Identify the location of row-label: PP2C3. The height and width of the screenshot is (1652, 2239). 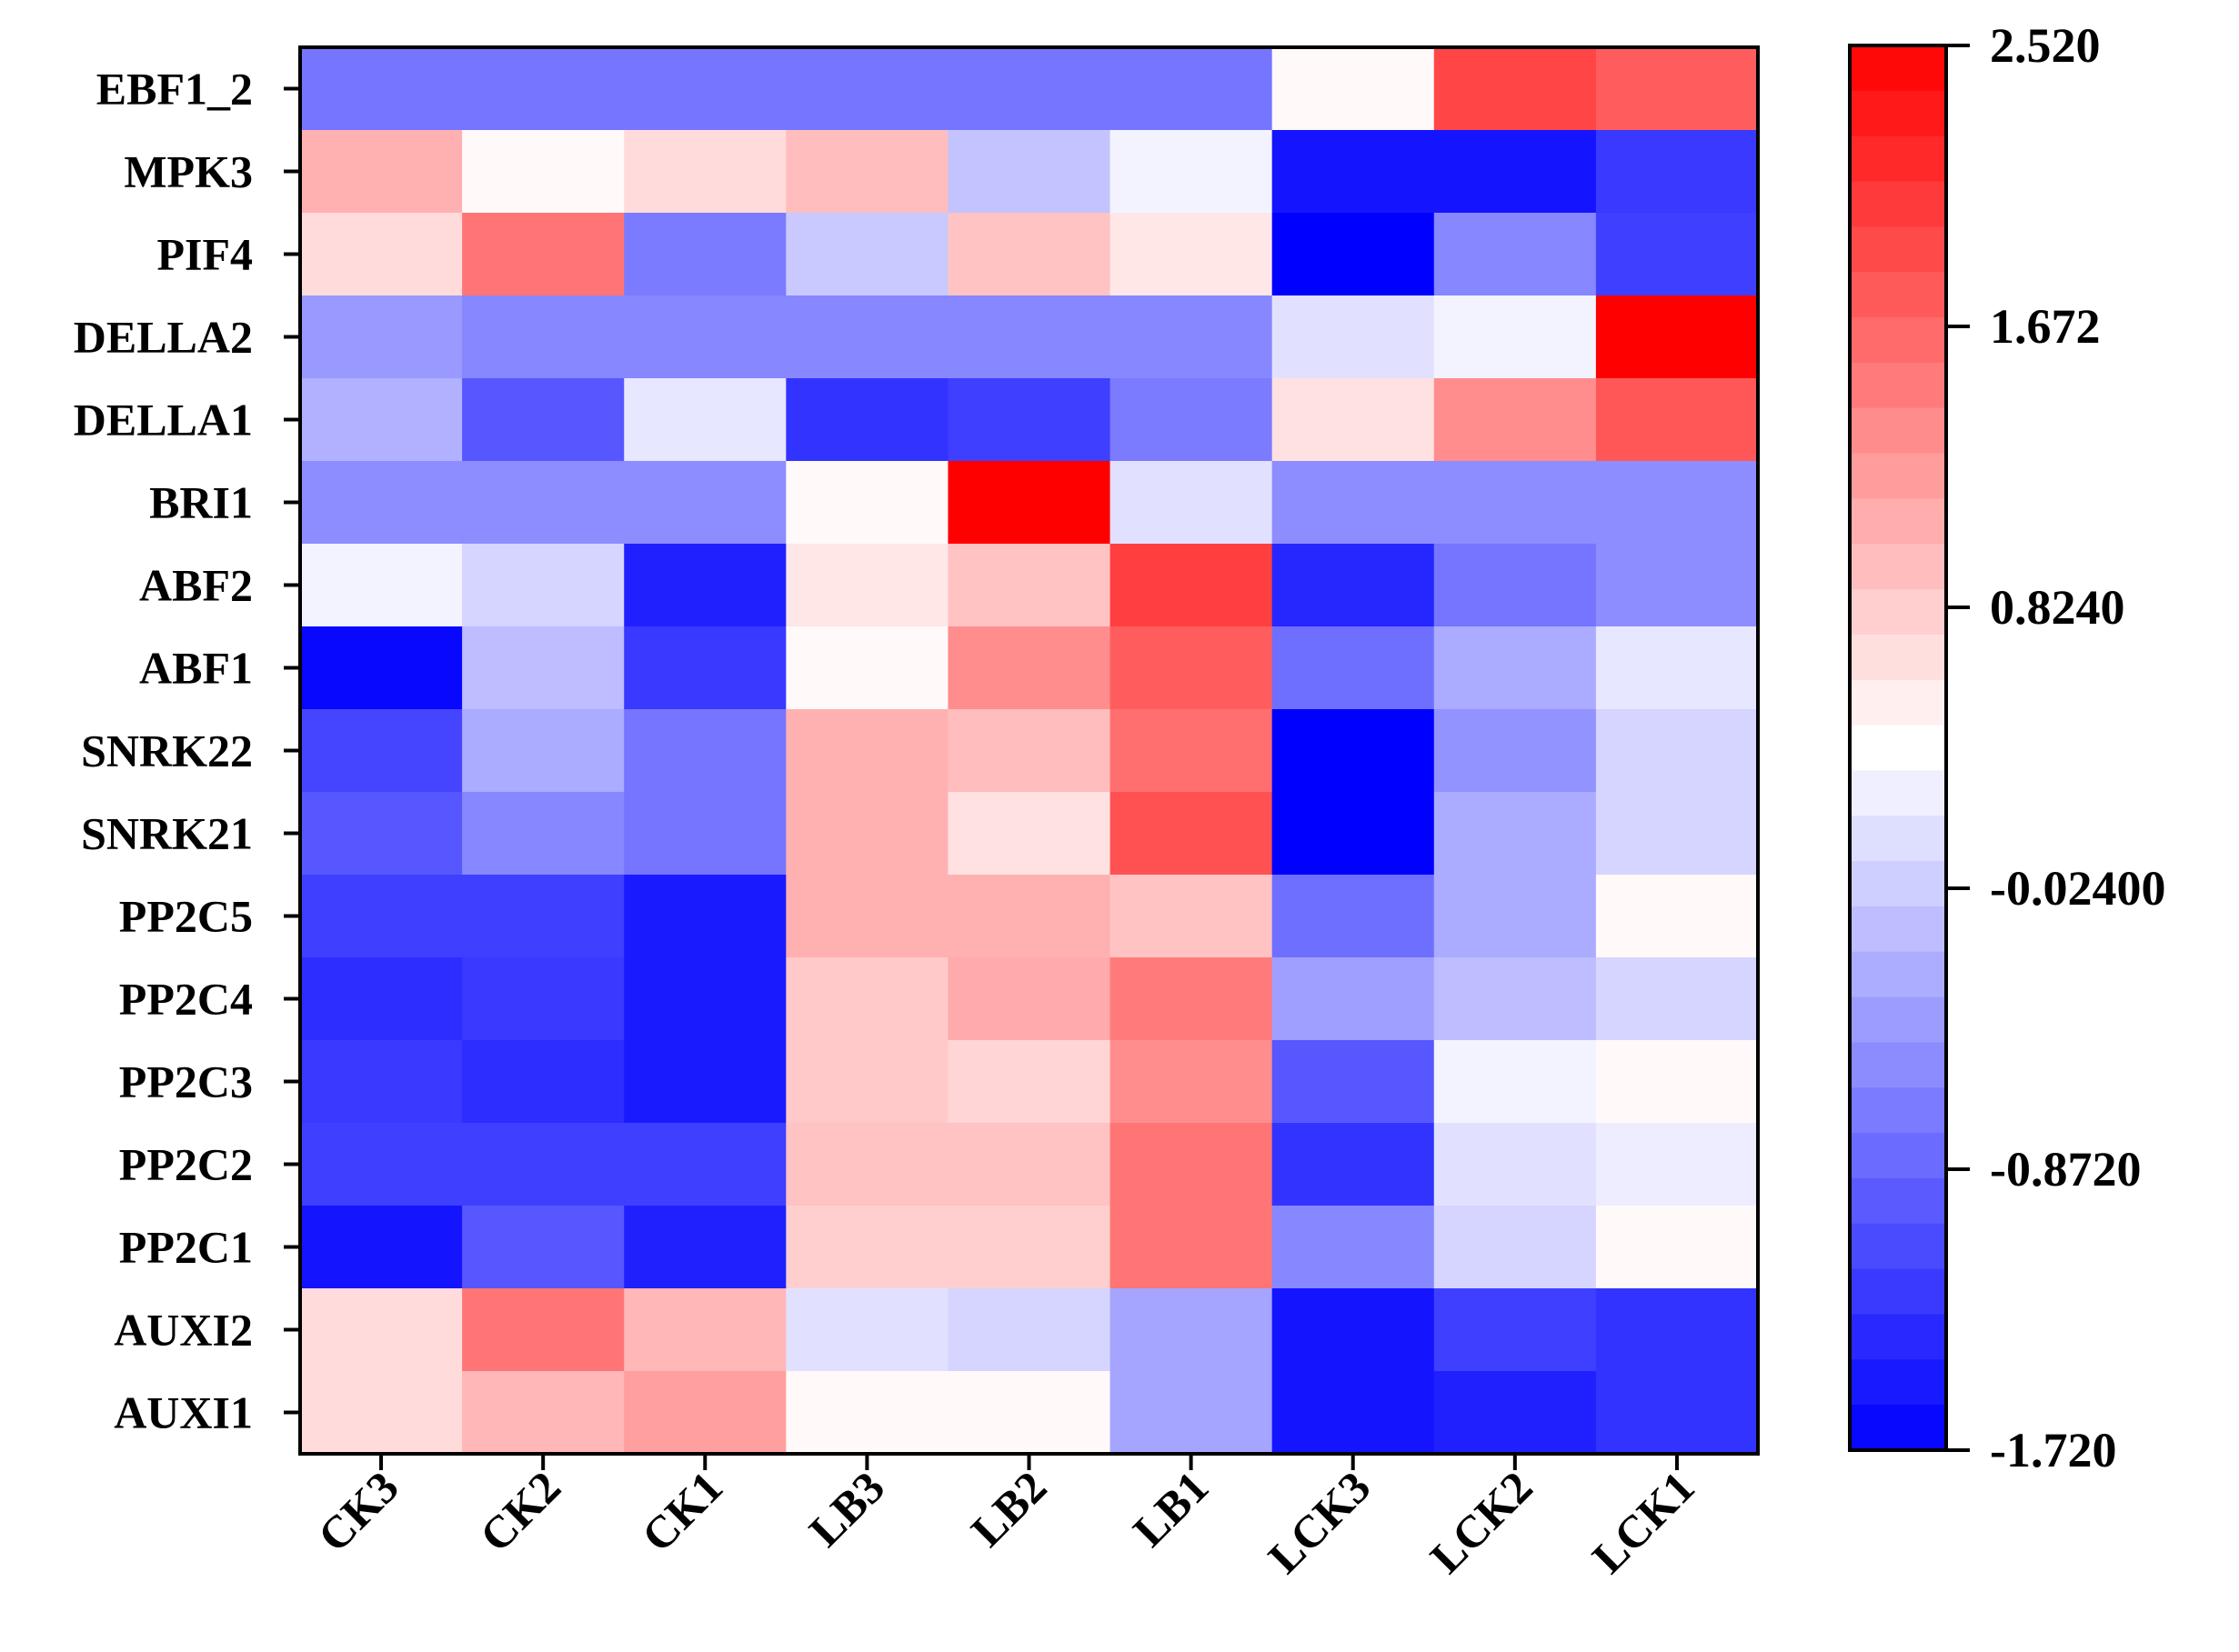
(186, 1081).